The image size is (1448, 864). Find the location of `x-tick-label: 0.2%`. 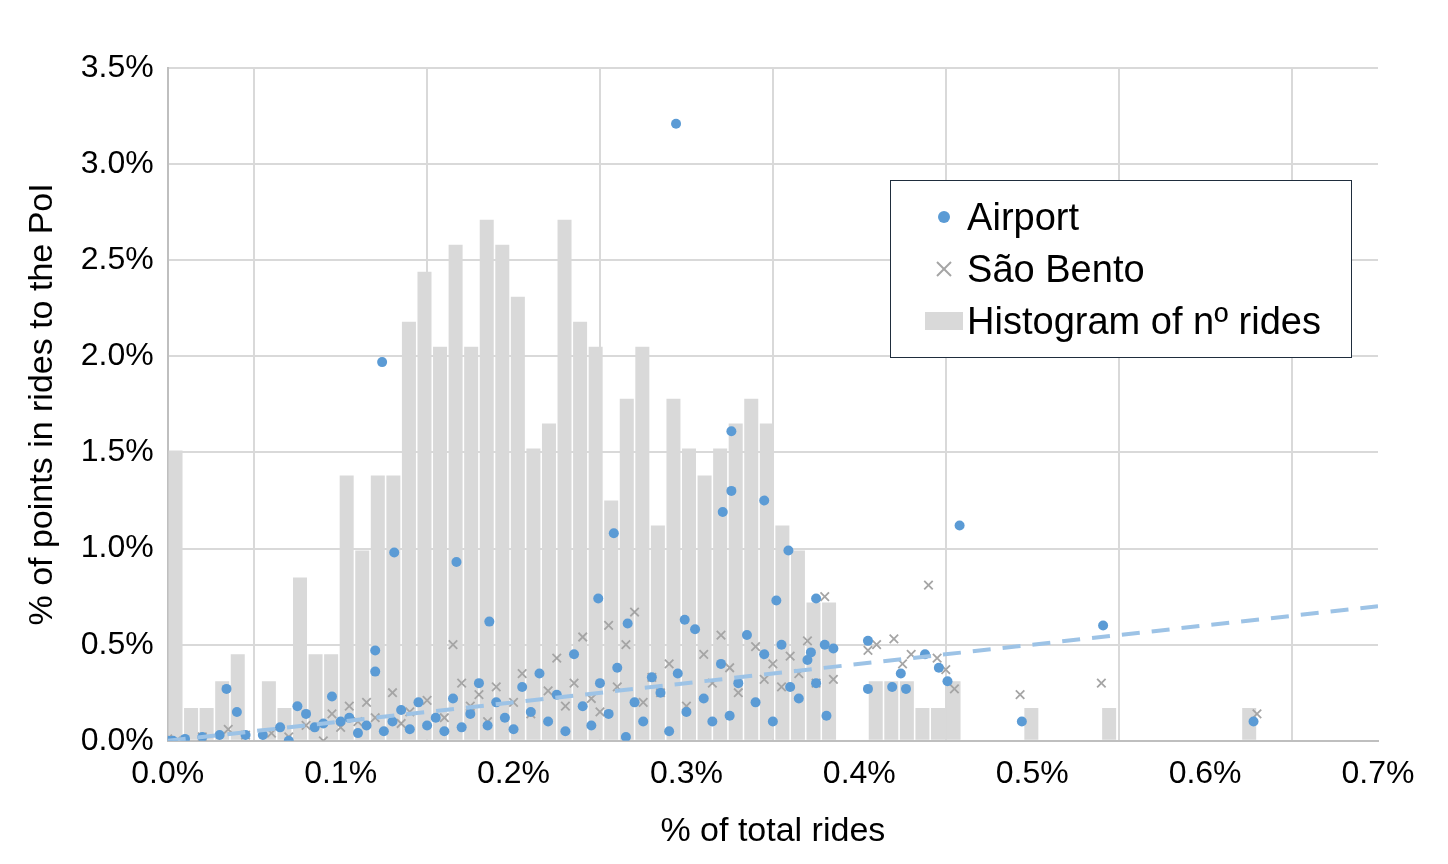

x-tick-label: 0.2% is located at coordinates (513, 771).